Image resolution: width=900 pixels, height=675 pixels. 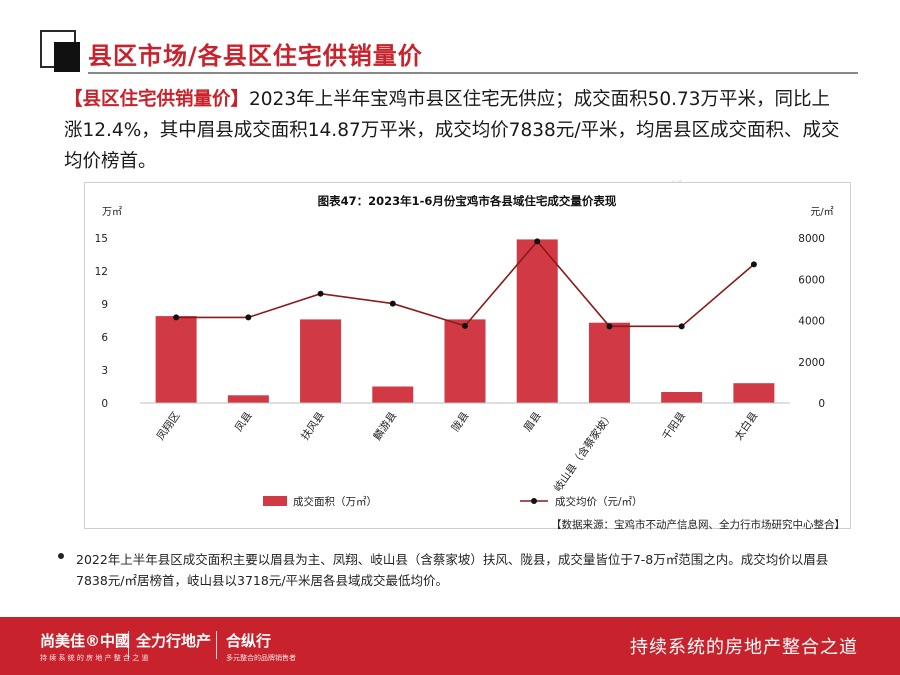 I want to click on price-line, so click(x=465, y=284).